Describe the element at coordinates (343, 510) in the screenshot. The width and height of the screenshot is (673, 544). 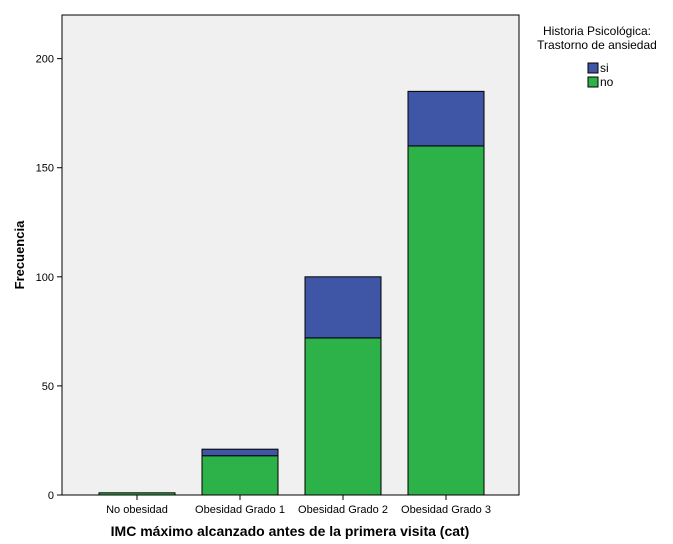
I see `x-tick-label-3: Obesidad Grado 2` at that location.